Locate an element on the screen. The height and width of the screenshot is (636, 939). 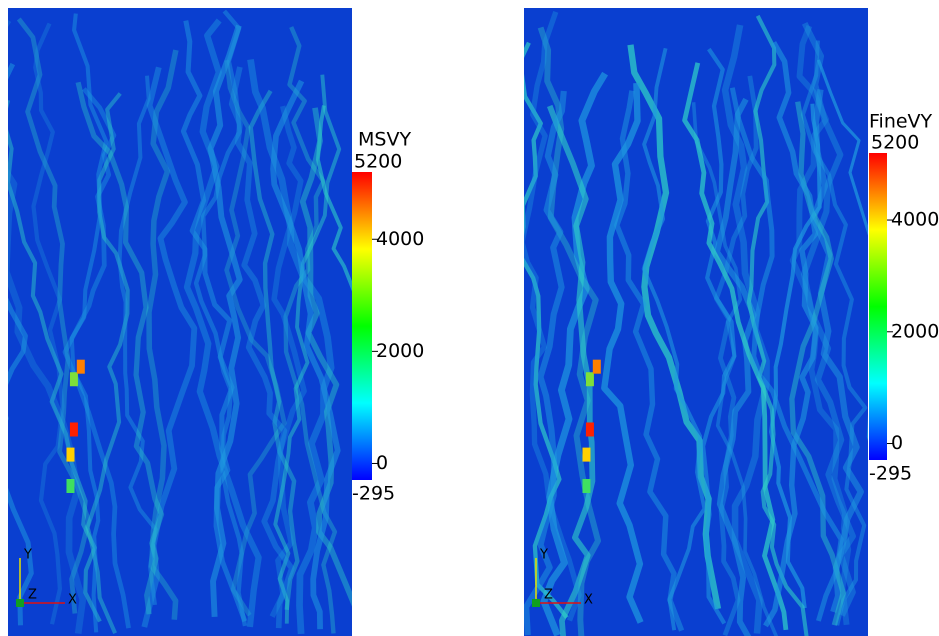
colorbar-title: FineVY is located at coordinates (901, 122).